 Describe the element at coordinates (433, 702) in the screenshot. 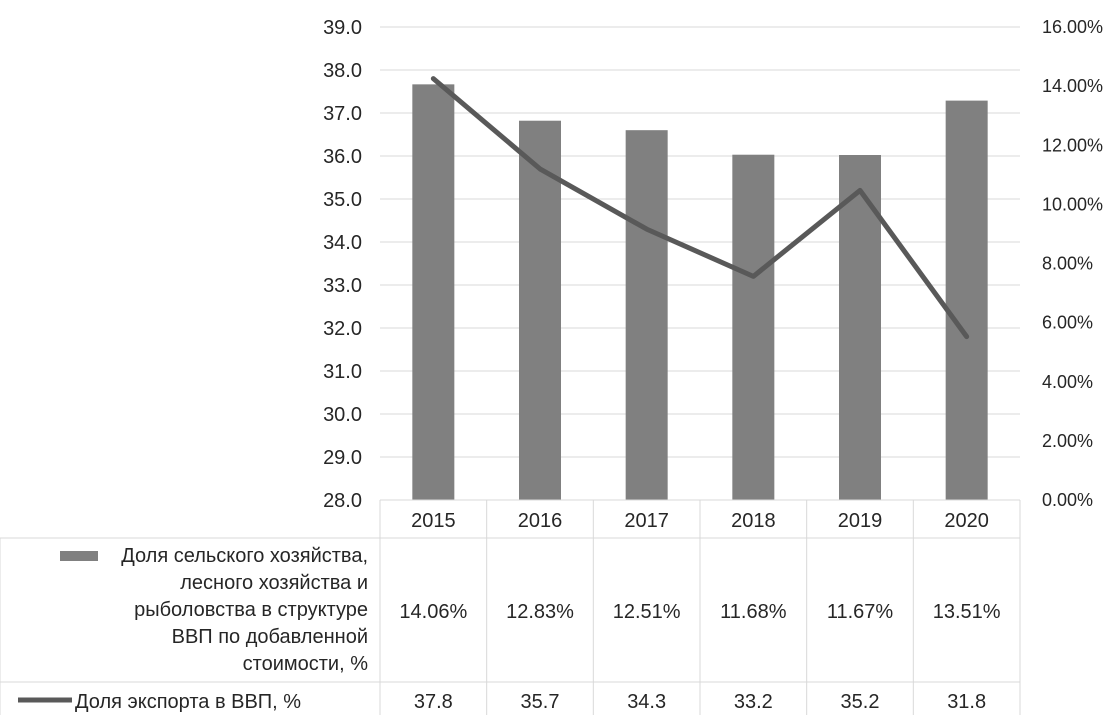

I see `line-data-label: 37.8` at that location.